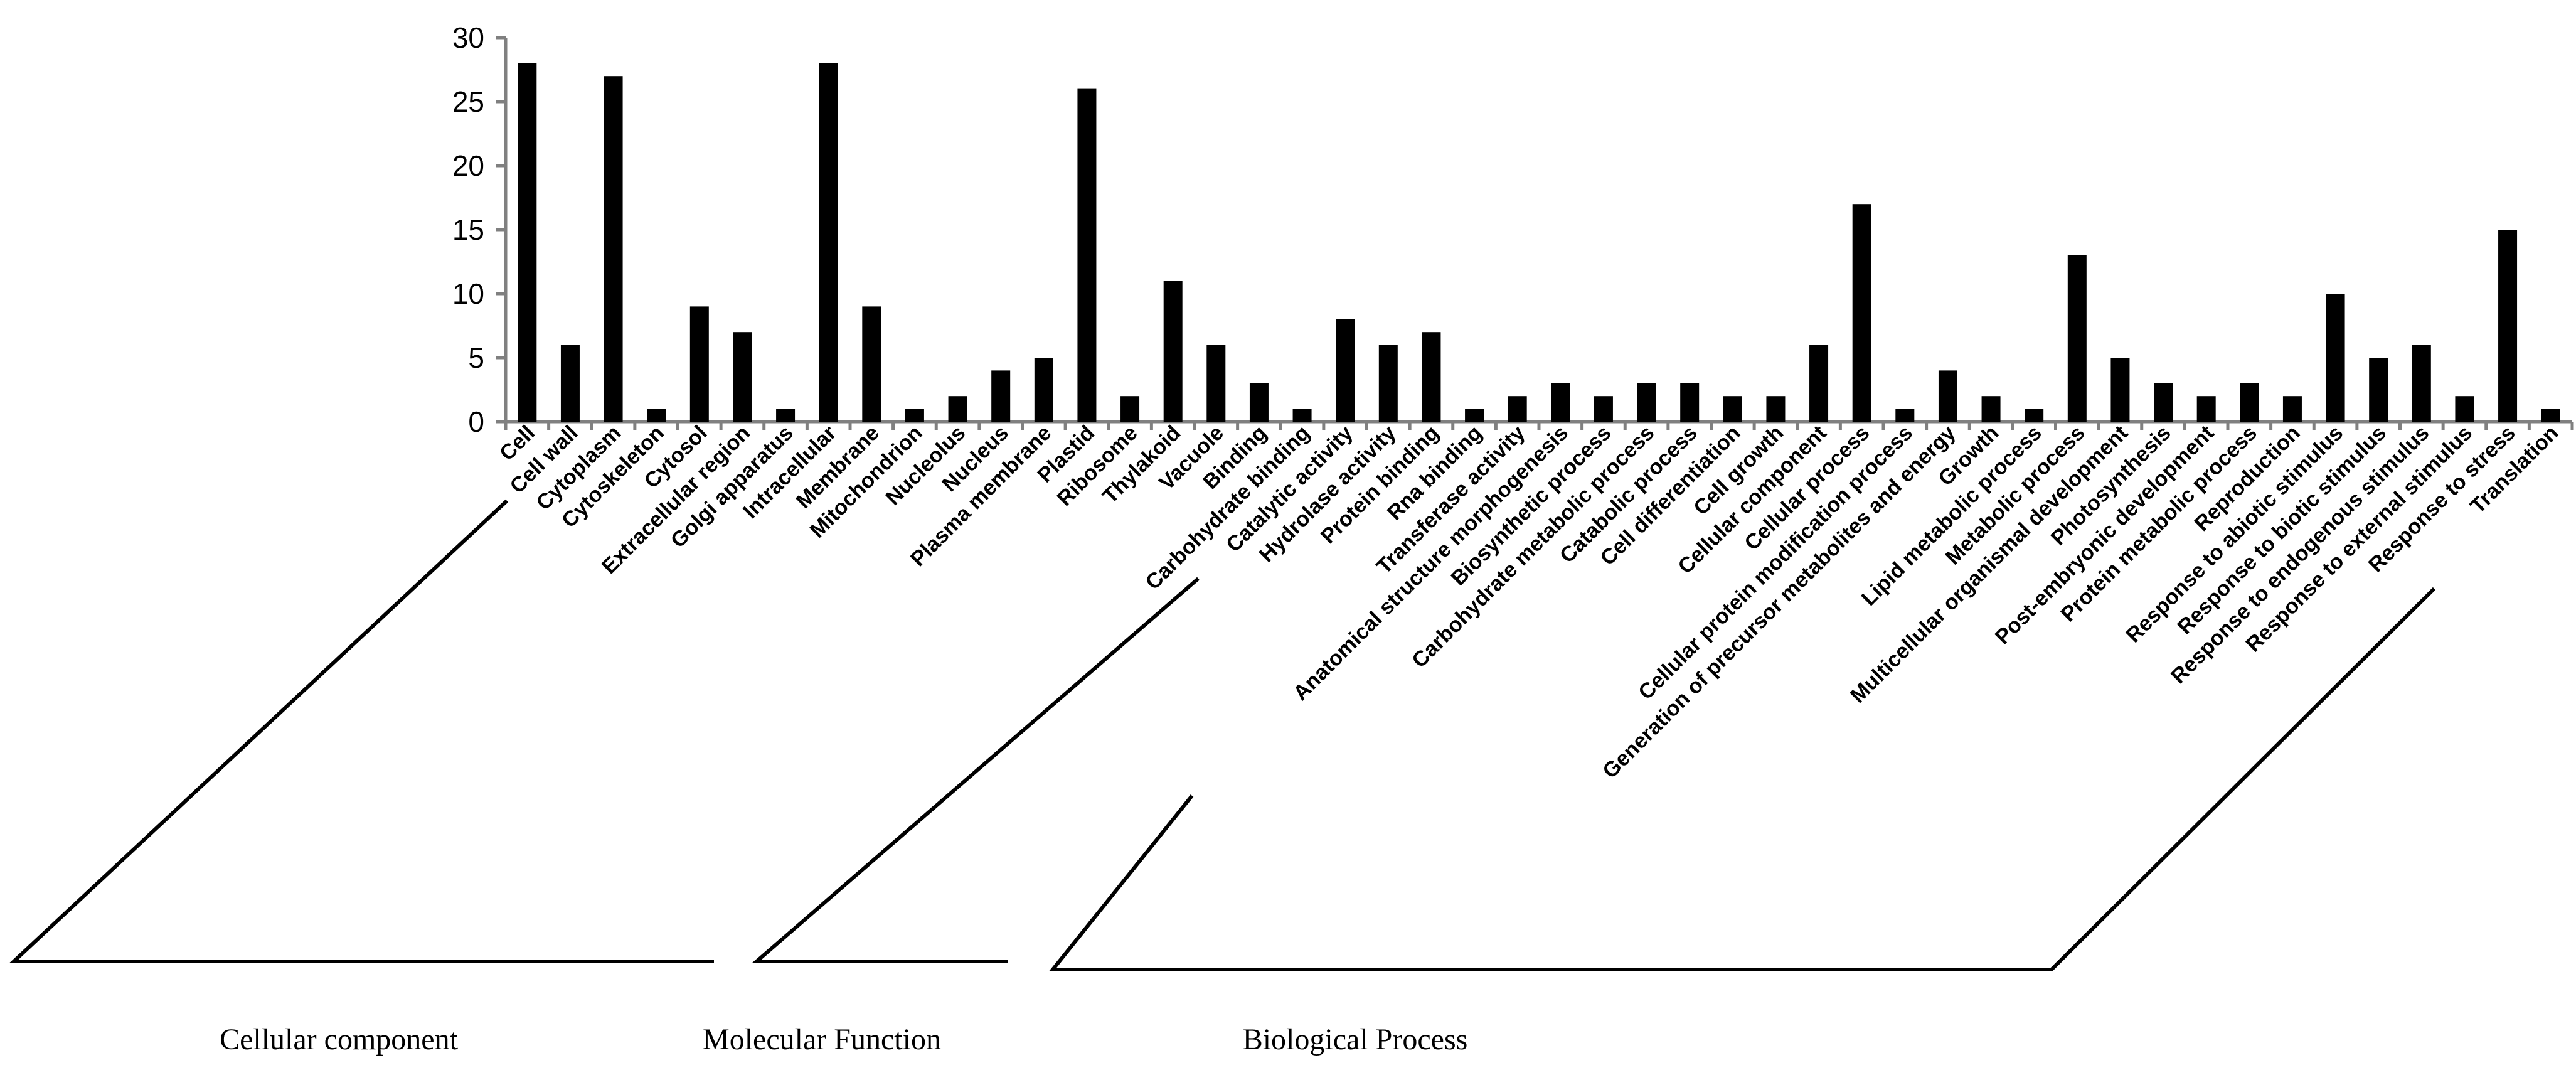  Describe the element at coordinates (957, 409) in the screenshot. I see `bar-nucleolus` at that location.